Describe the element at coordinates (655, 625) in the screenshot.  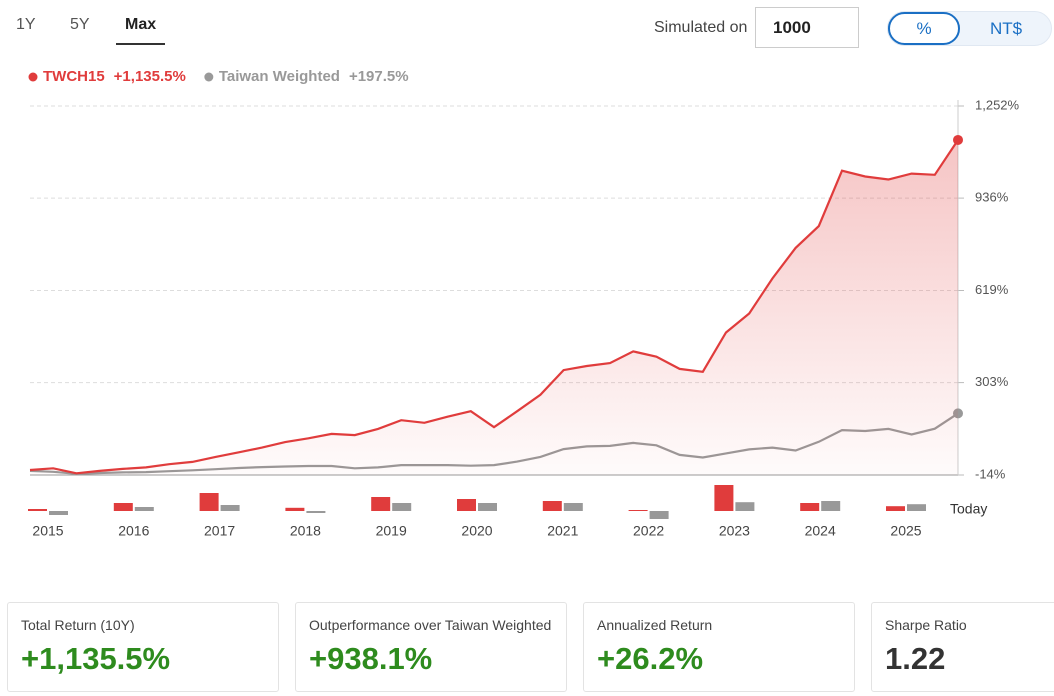
I see `stat-label: Annualized Return` at that location.